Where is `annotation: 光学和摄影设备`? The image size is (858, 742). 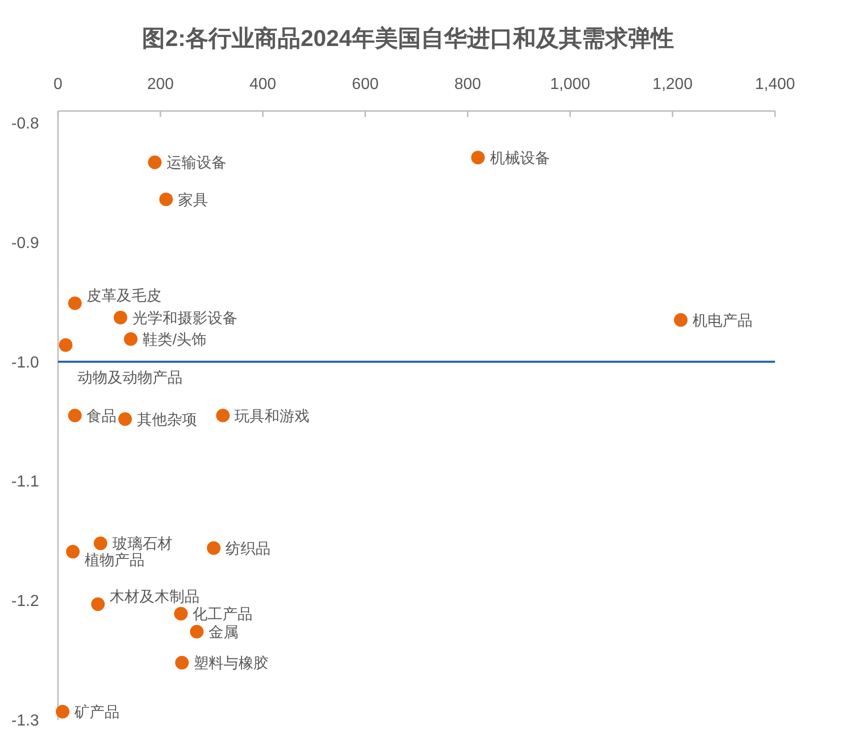
annotation: 光学和摄影设备 is located at coordinates (185, 318).